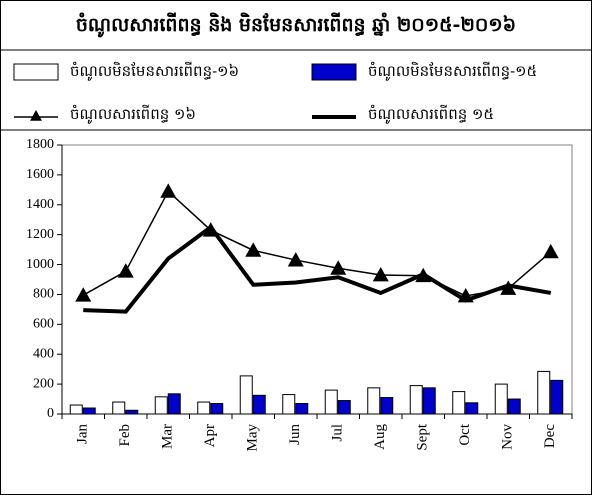 The image size is (592, 495). Describe the element at coordinates (423, 437) in the screenshot. I see `x-tick-label: Sept` at that location.